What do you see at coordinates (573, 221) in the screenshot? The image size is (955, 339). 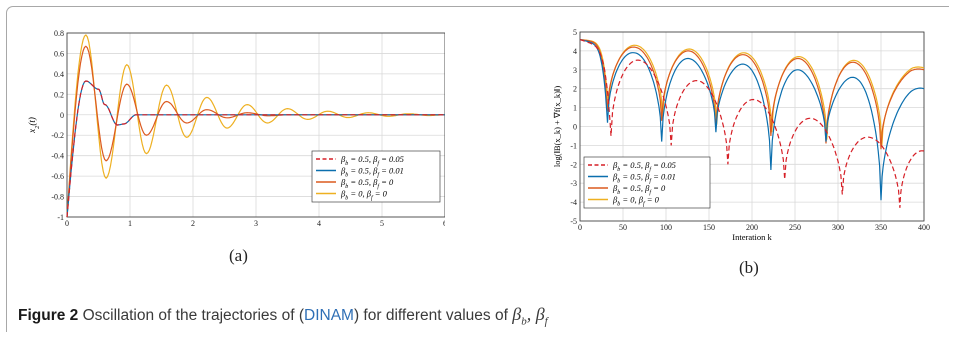 I see `y-tick-label: -5` at bounding box center [573, 221].